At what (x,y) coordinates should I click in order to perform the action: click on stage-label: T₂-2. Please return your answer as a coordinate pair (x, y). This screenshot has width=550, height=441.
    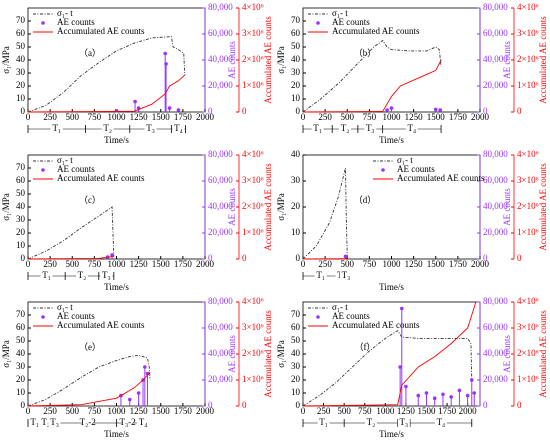
    Looking at the image, I should click on (88, 422).